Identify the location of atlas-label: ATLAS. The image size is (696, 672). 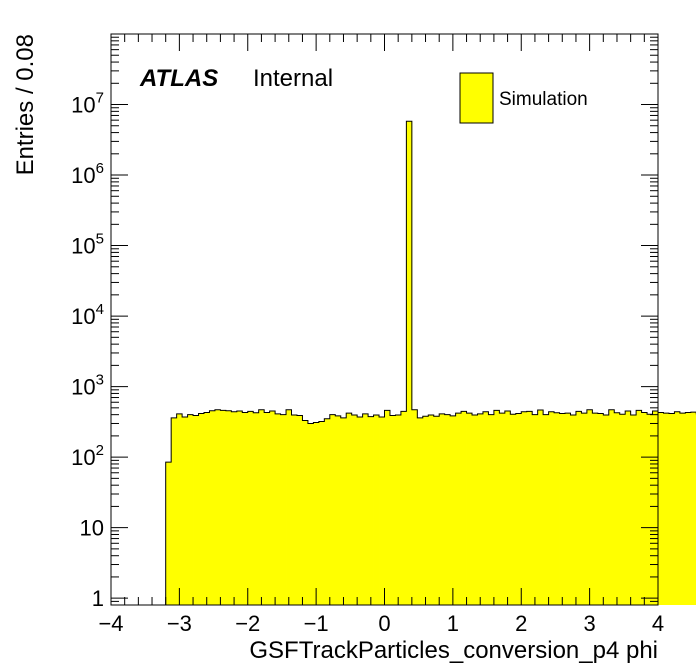
(178, 78).